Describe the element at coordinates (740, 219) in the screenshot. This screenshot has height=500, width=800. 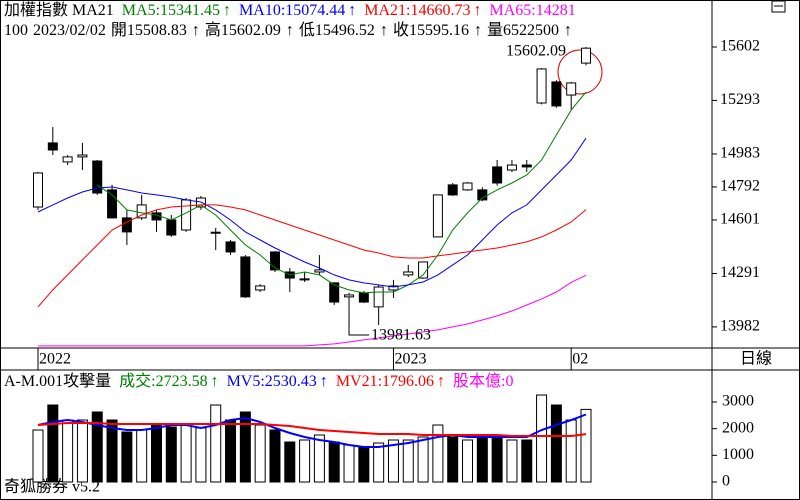
I see `y-tick-label: 14601` at that location.